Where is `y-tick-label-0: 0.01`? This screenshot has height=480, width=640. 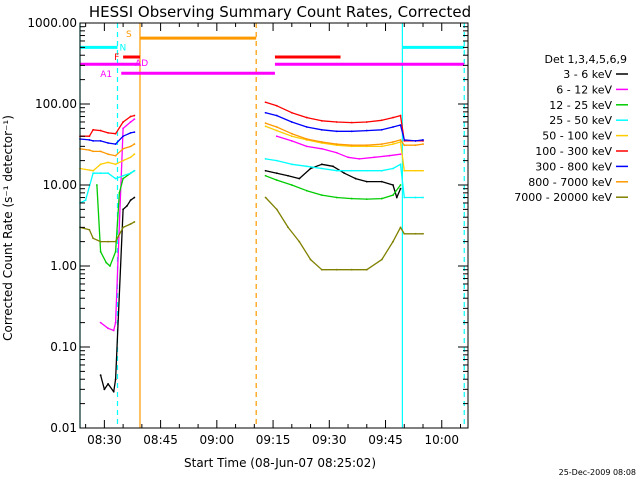 y-tick-label-0: 0.01 is located at coordinates (63, 428).